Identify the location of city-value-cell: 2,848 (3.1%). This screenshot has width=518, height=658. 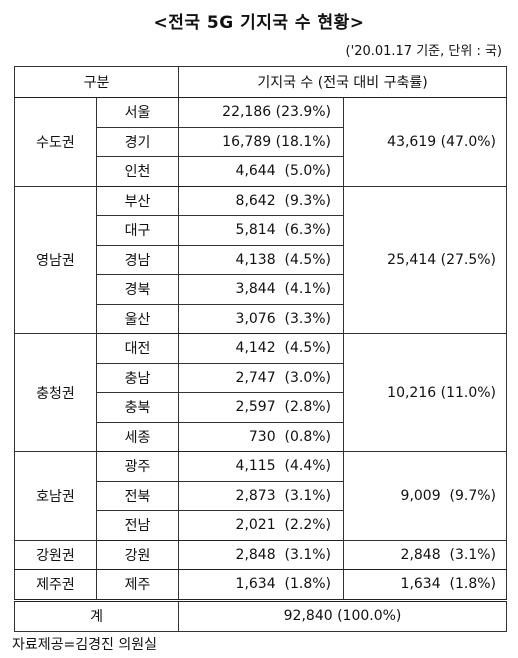
(261, 554).